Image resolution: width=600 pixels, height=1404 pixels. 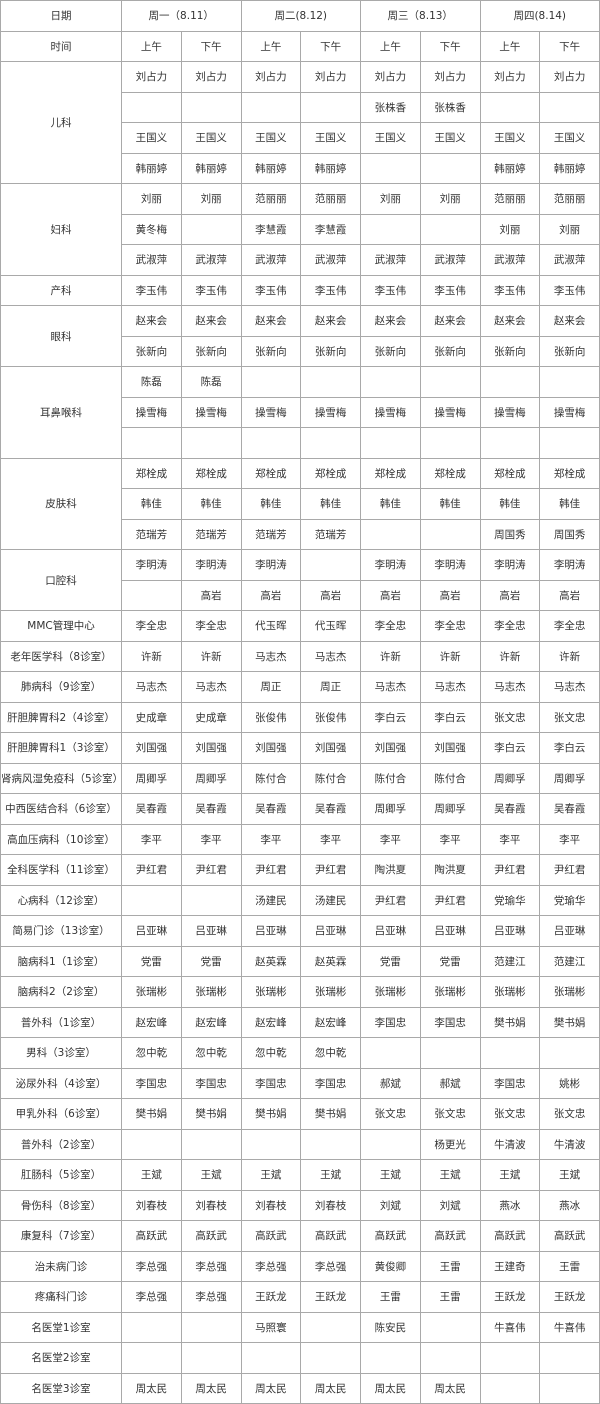 What do you see at coordinates (539, 16) in the screenshot?
I see `day-header: 周四(8.14)` at bounding box center [539, 16].